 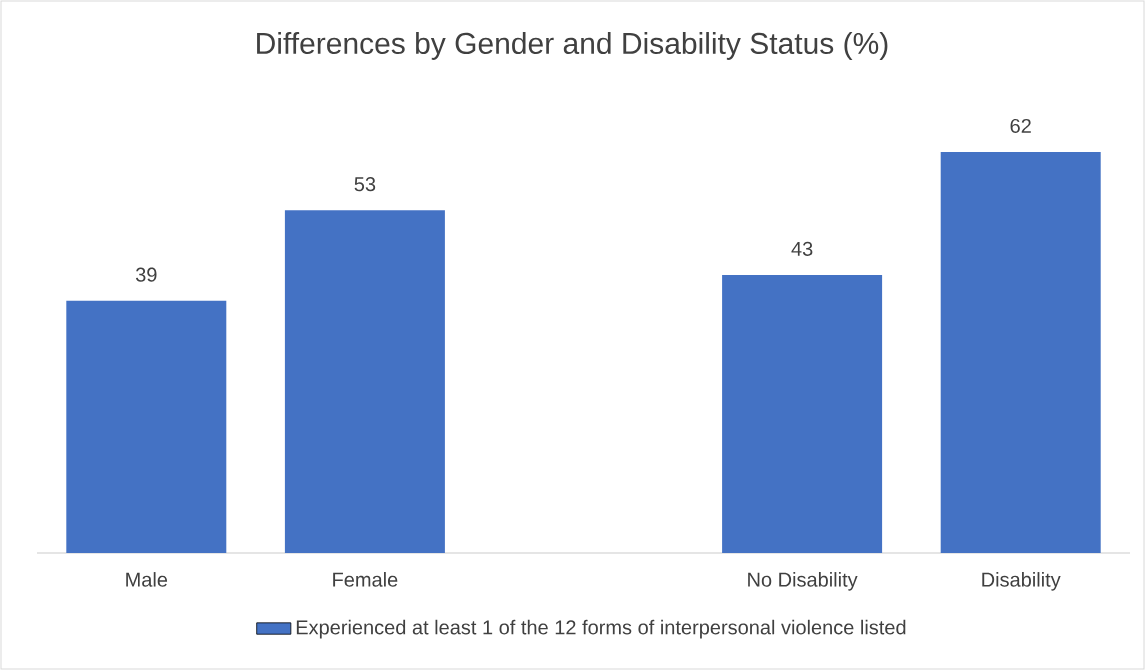 What do you see at coordinates (1020, 126) in the screenshot?
I see `data-label: 62` at bounding box center [1020, 126].